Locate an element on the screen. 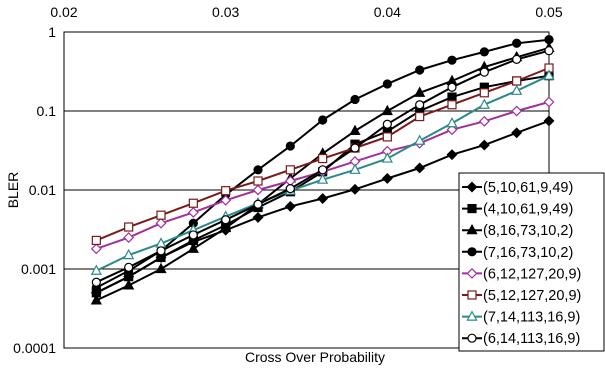  legend-label: (5,12,127,20,9) is located at coordinates (532, 296).